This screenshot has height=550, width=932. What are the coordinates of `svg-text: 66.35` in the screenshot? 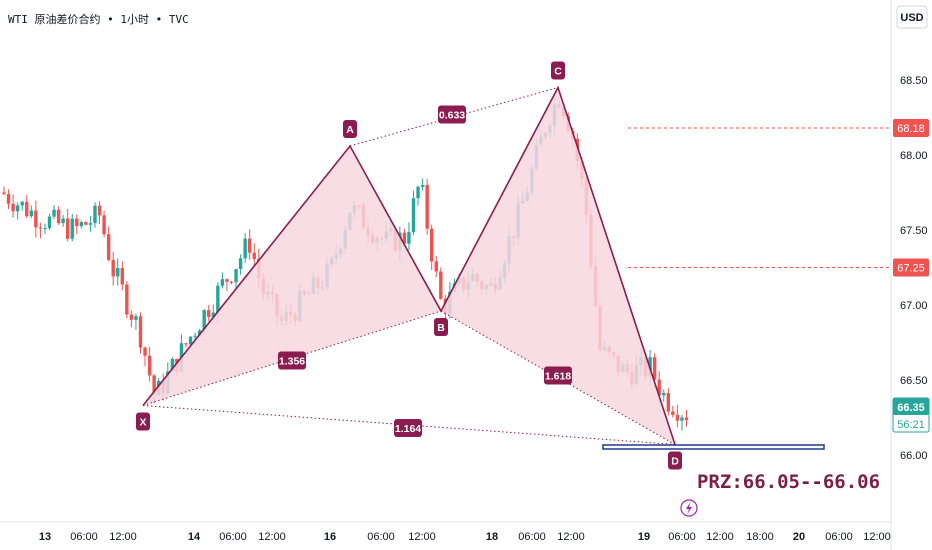 It's located at (911, 408).